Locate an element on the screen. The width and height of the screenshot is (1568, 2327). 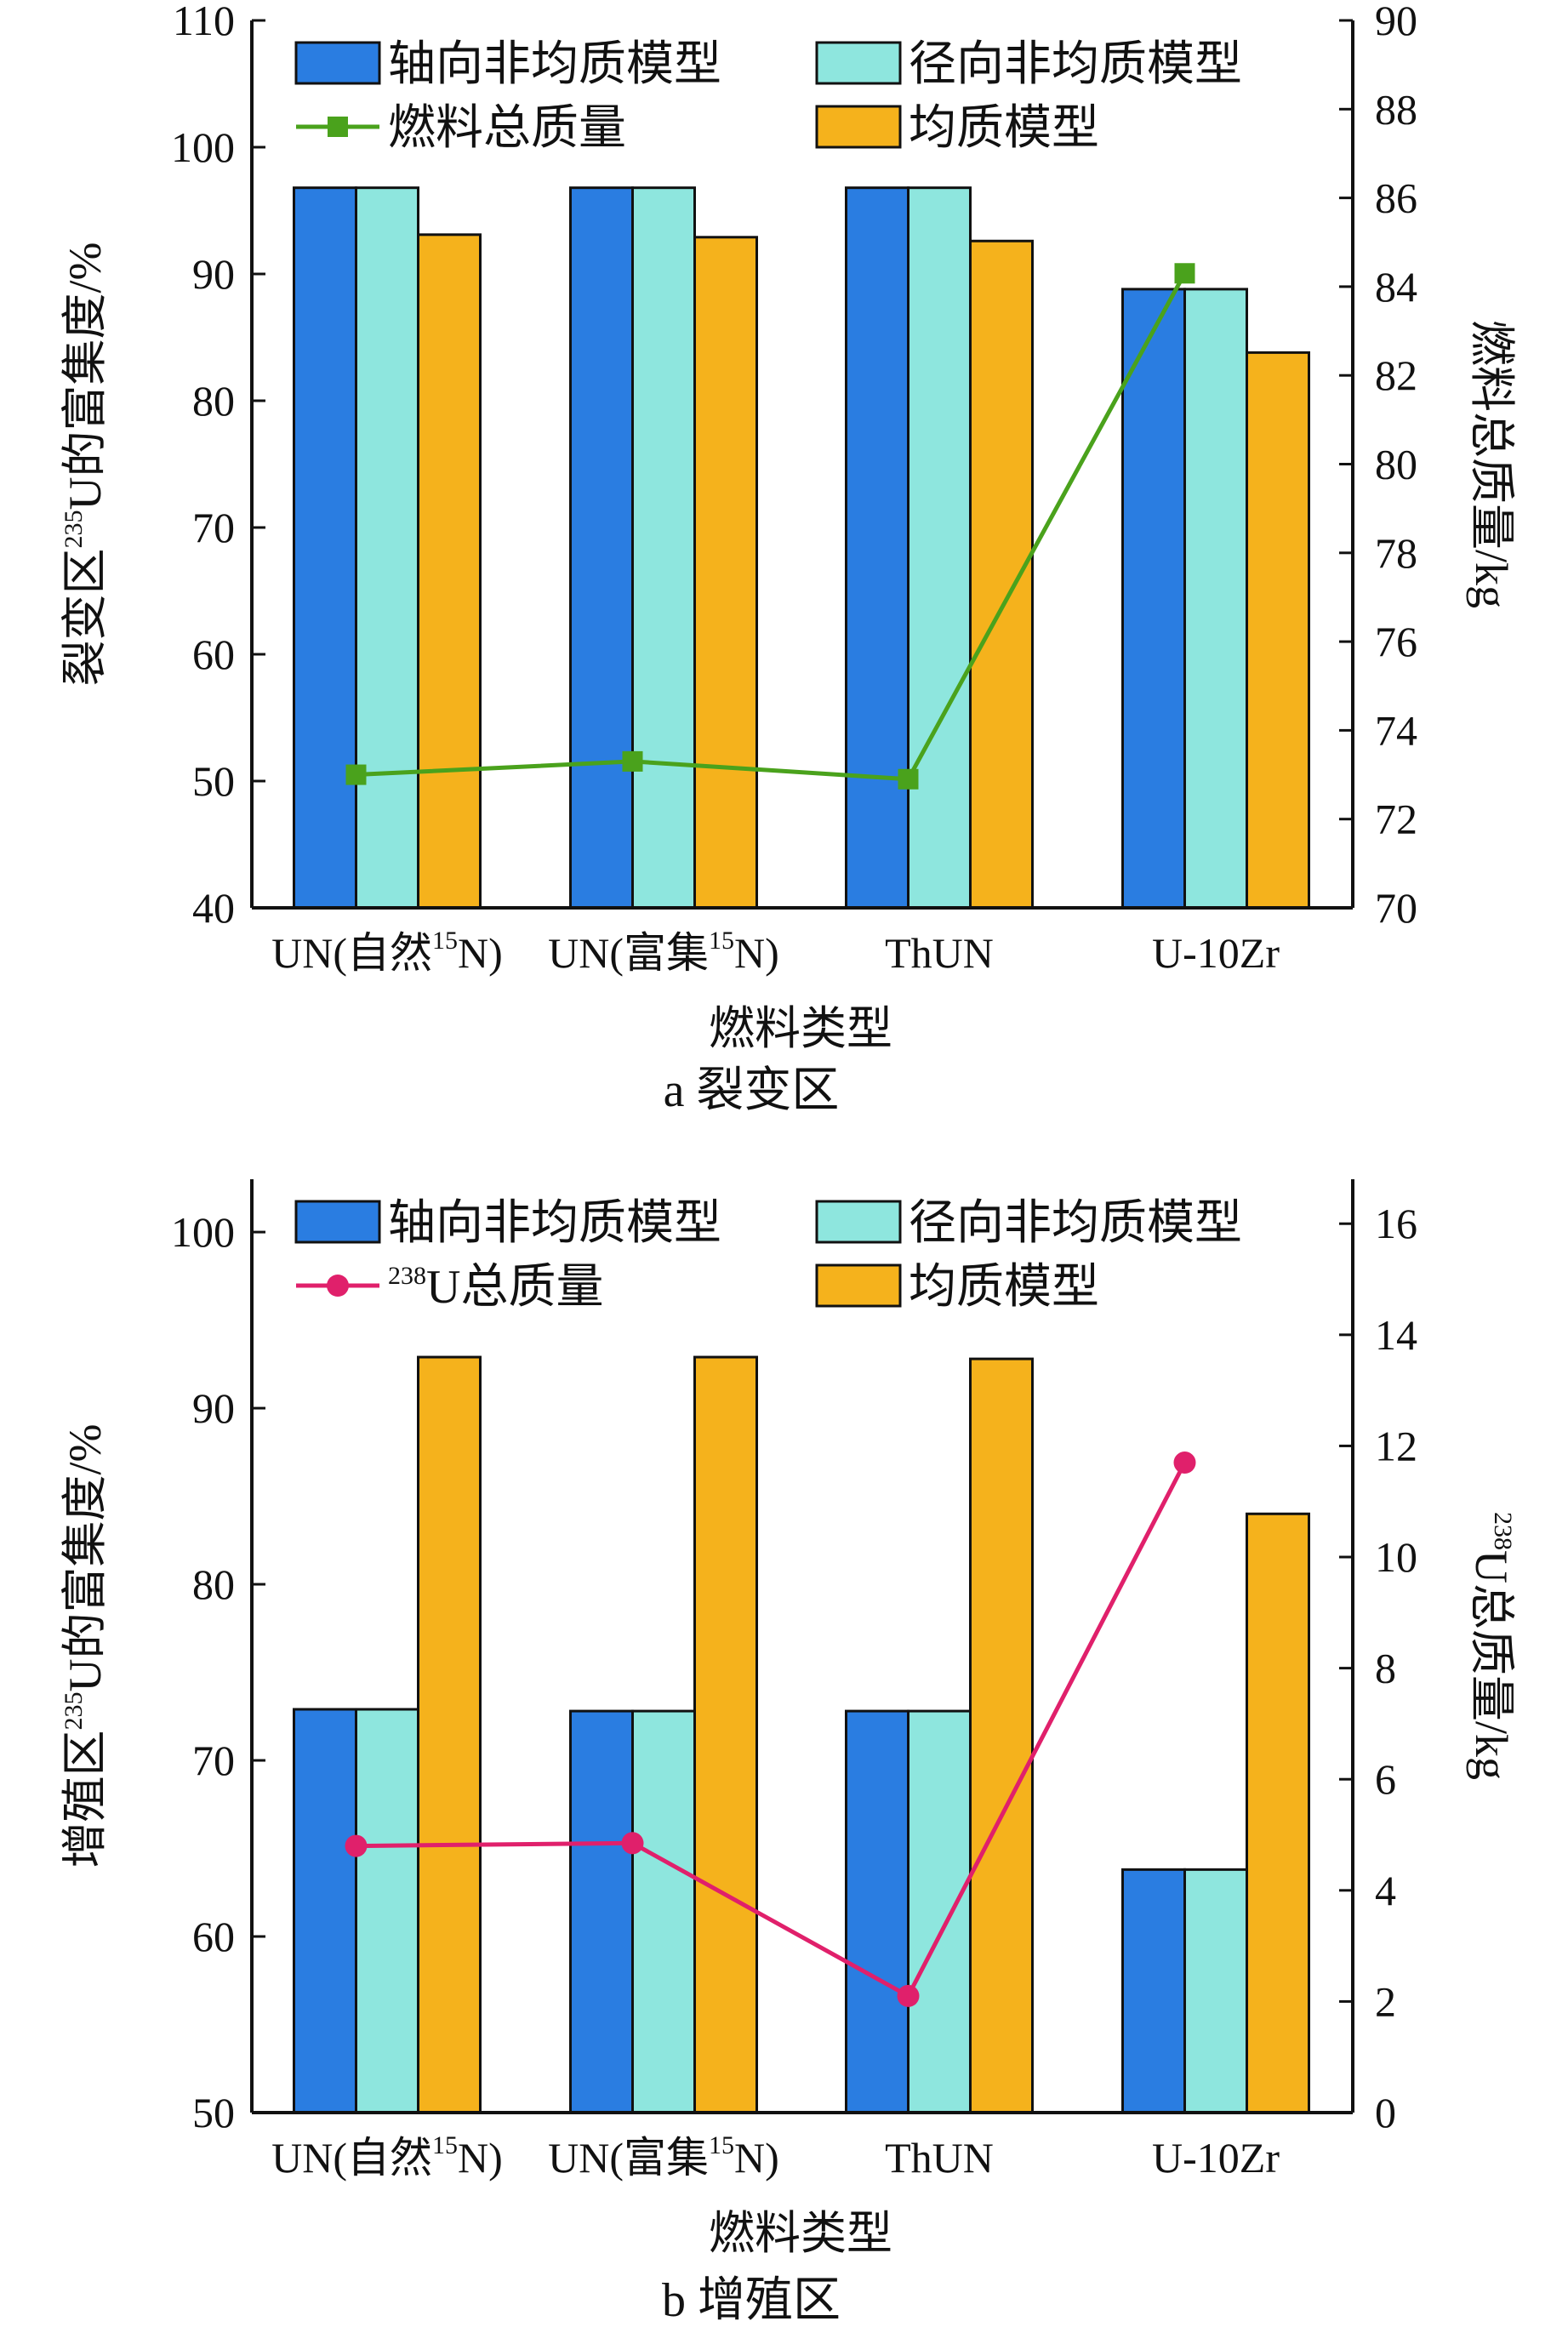
y2-axis-title: 燃料总质量/kg is located at coordinates (1491, 464).